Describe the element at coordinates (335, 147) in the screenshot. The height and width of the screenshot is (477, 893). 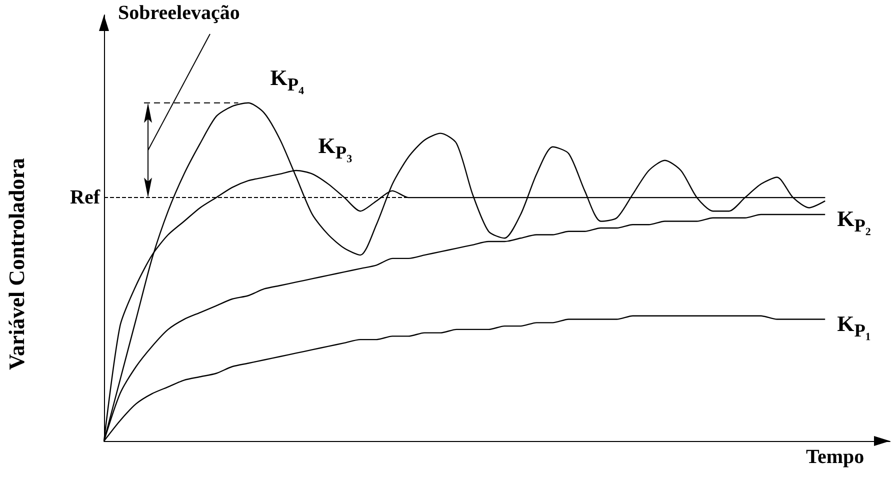
I see `series-label: K$_{P₃}$` at that location.